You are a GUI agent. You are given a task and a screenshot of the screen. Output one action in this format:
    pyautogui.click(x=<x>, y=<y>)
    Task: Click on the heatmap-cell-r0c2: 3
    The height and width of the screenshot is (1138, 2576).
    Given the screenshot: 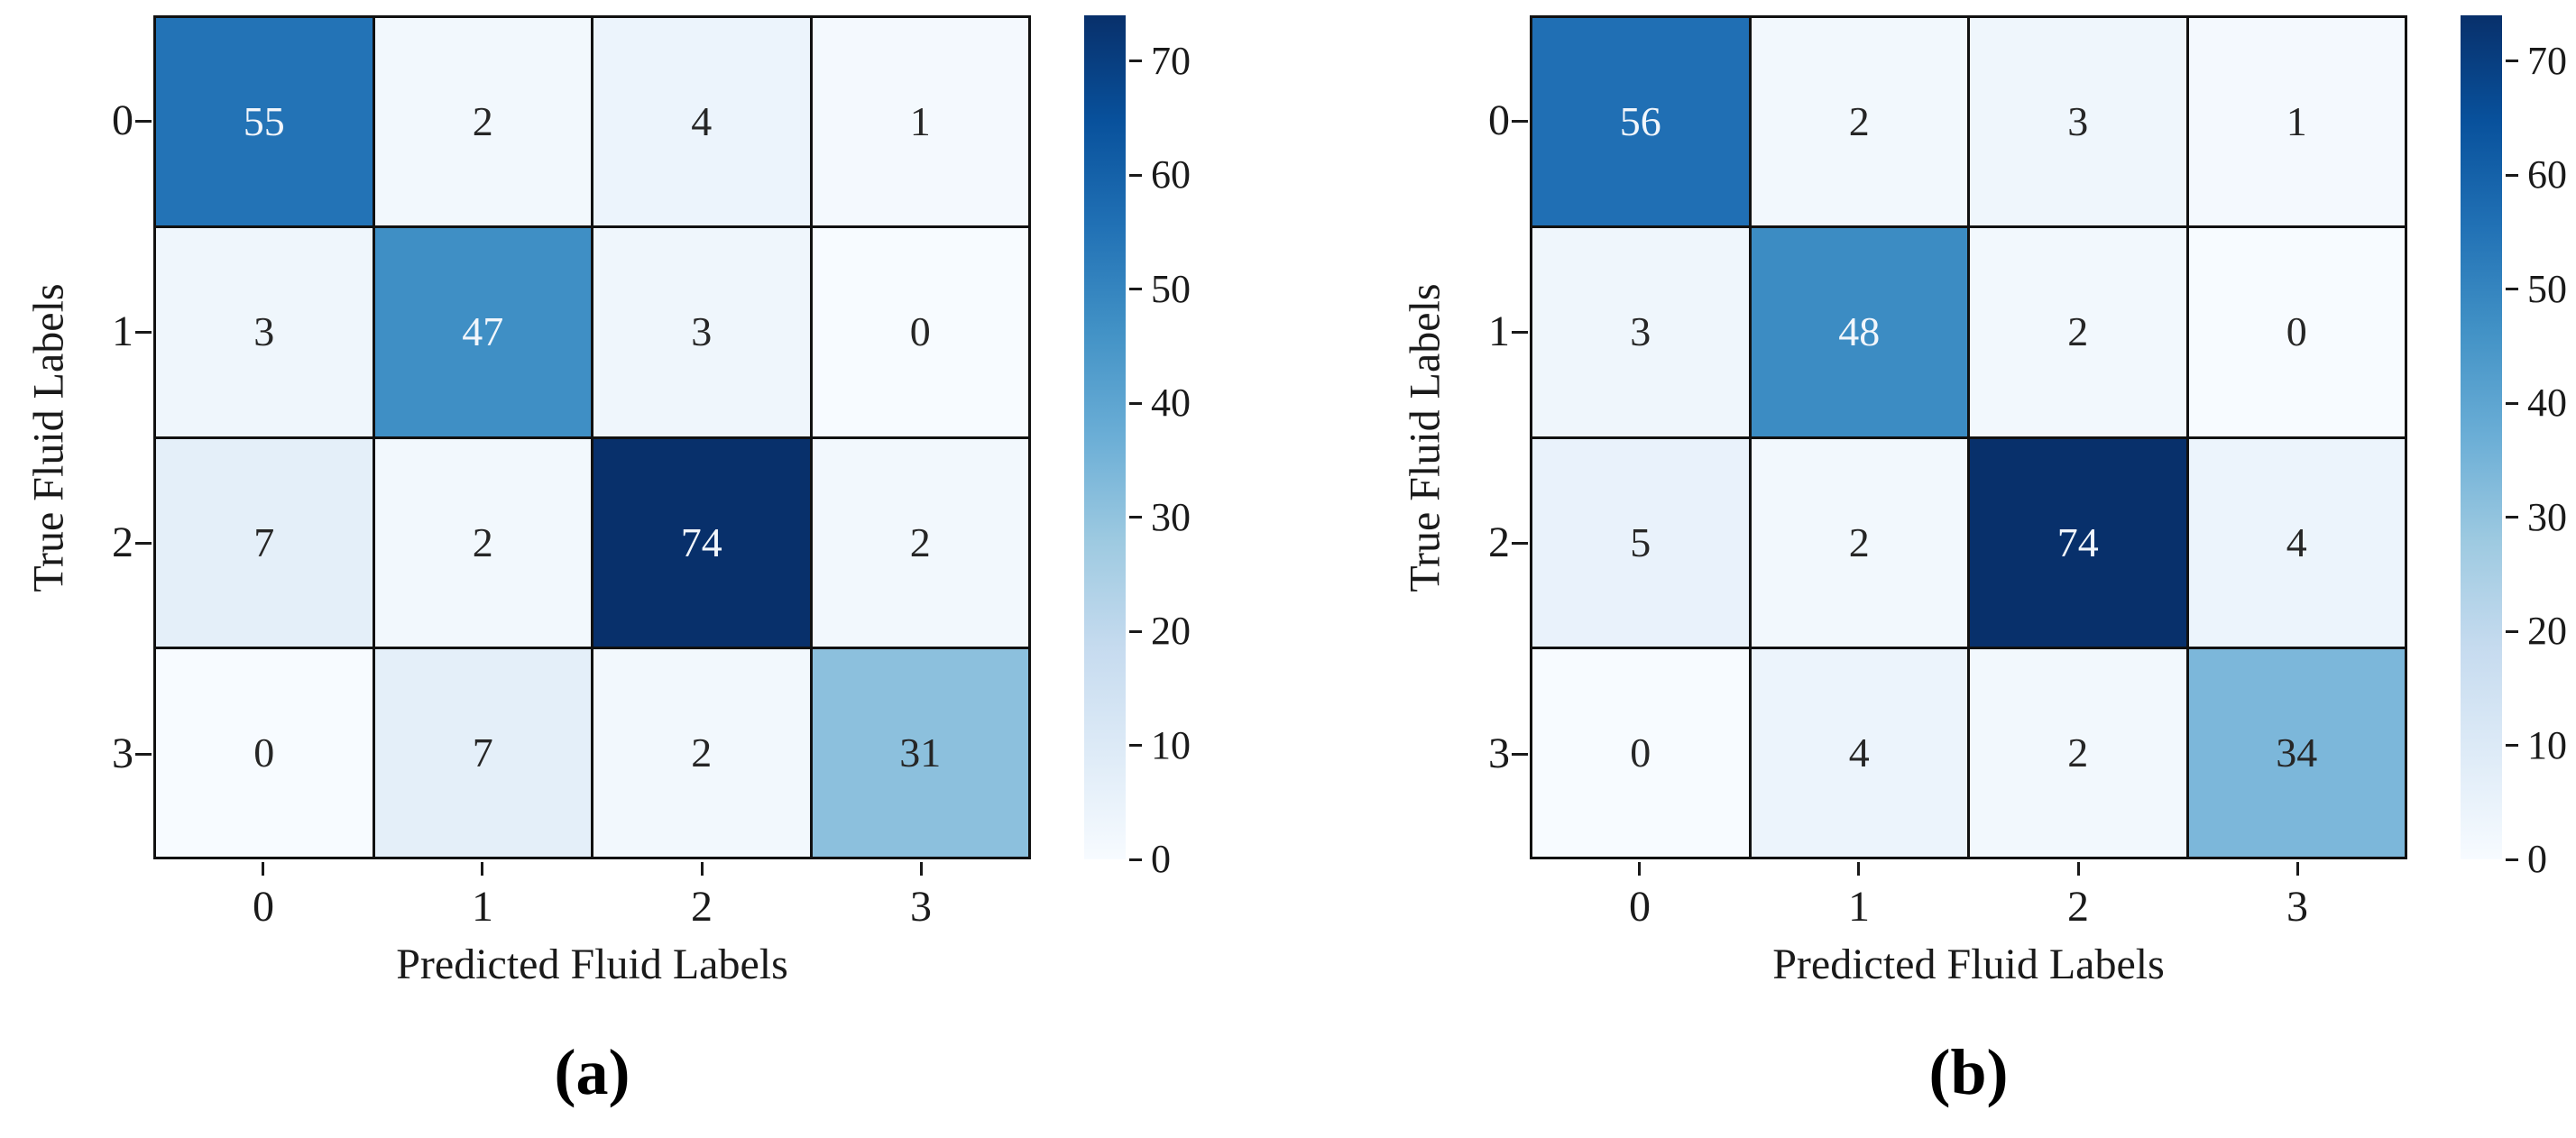 What is the action you would take?
    pyautogui.click(x=2078, y=122)
    